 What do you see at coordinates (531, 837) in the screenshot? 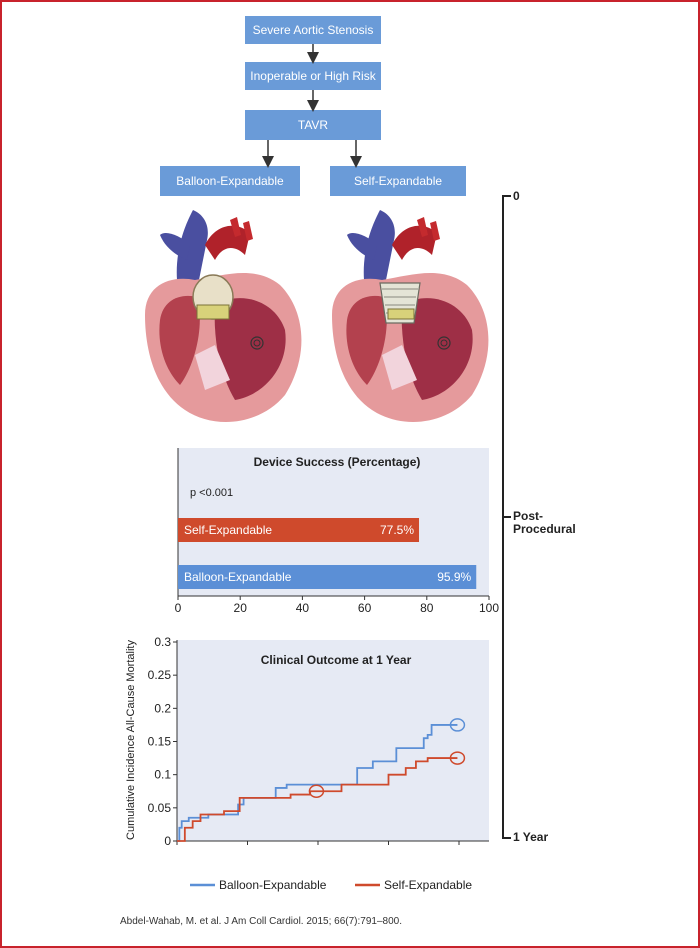
I see `timeline-end-label: 1 Year` at bounding box center [531, 837].